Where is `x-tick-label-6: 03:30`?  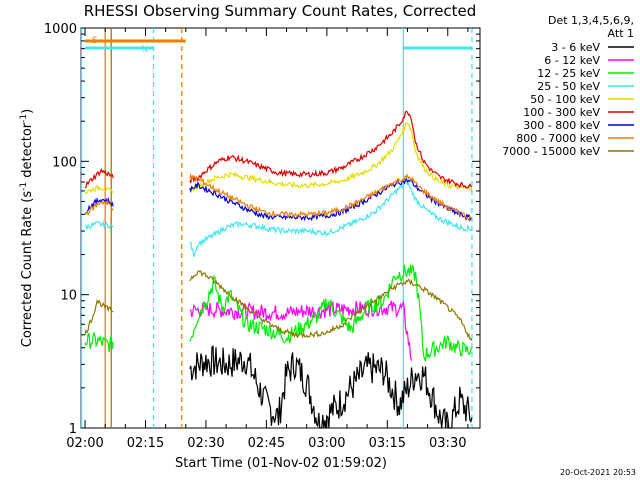 x-tick-label-6: 03:30 is located at coordinates (447, 443).